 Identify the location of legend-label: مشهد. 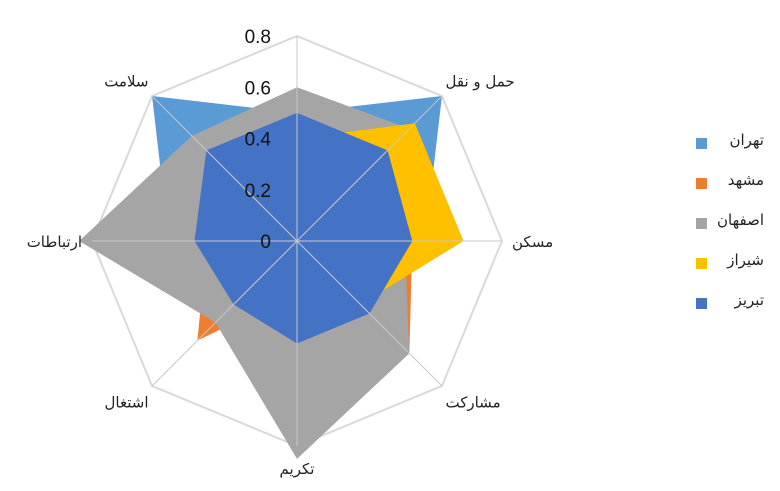
(746, 180).